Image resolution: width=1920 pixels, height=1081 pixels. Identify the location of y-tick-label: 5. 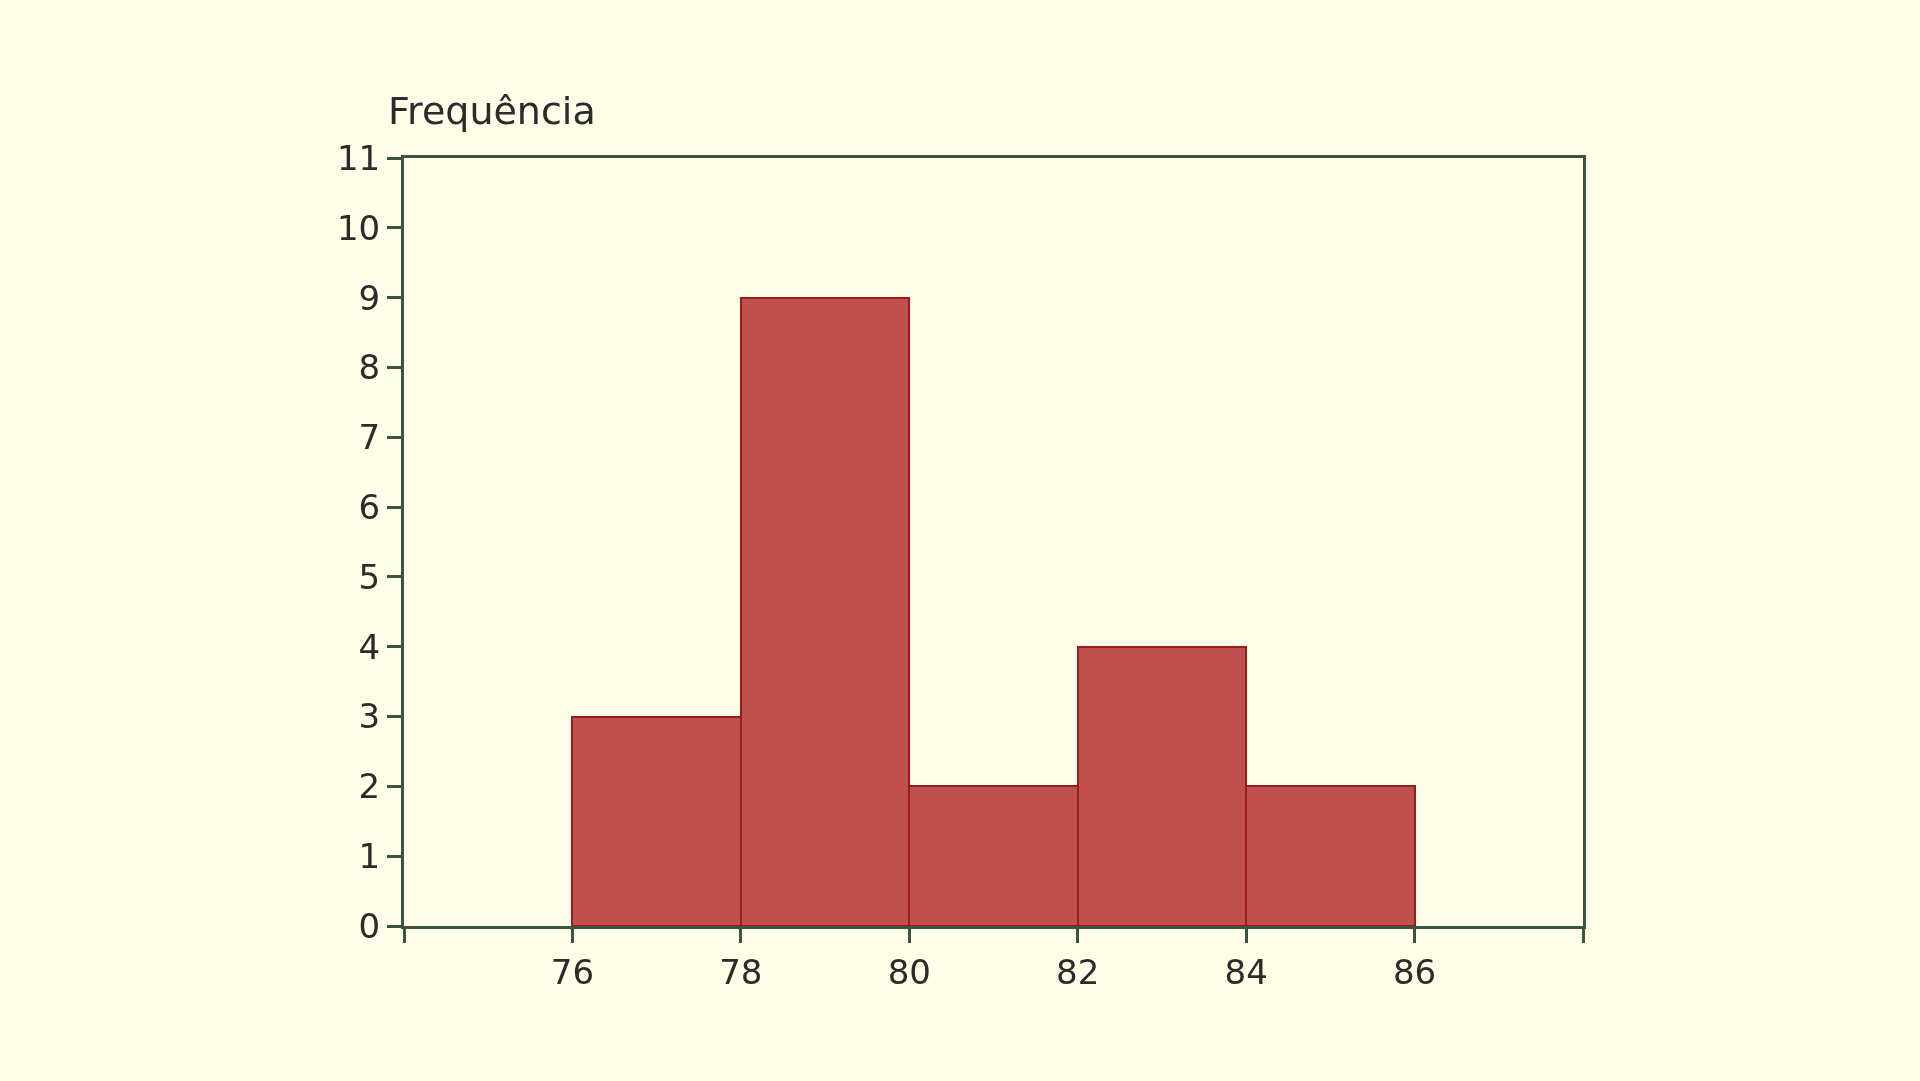
(369, 576).